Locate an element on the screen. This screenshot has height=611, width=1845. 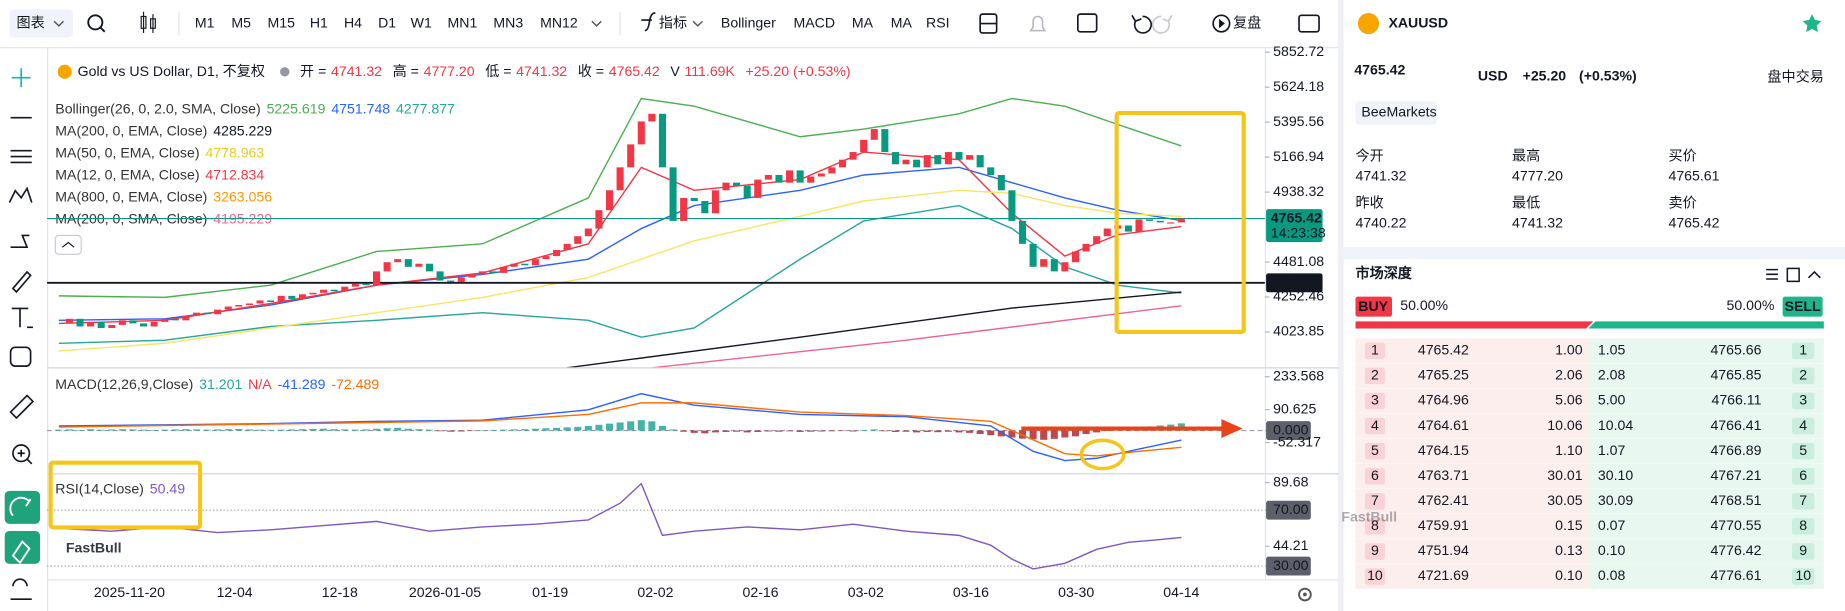
alert-icon is located at coordinates (1038, 23).